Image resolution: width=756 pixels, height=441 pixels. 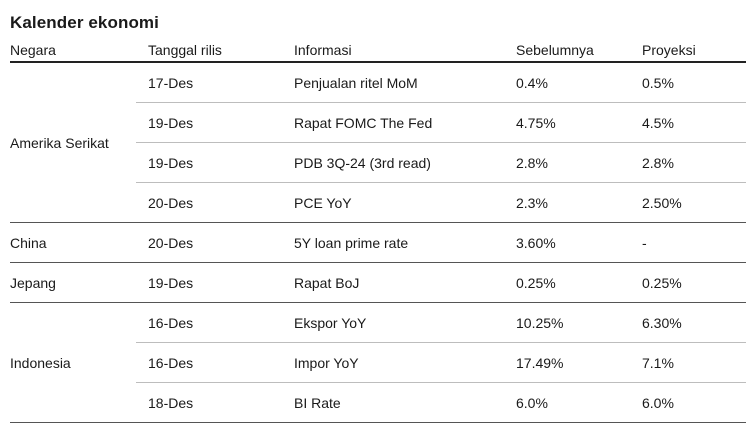 I want to click on information-cell: Ekspor YoY, so click(x=405, y=322).